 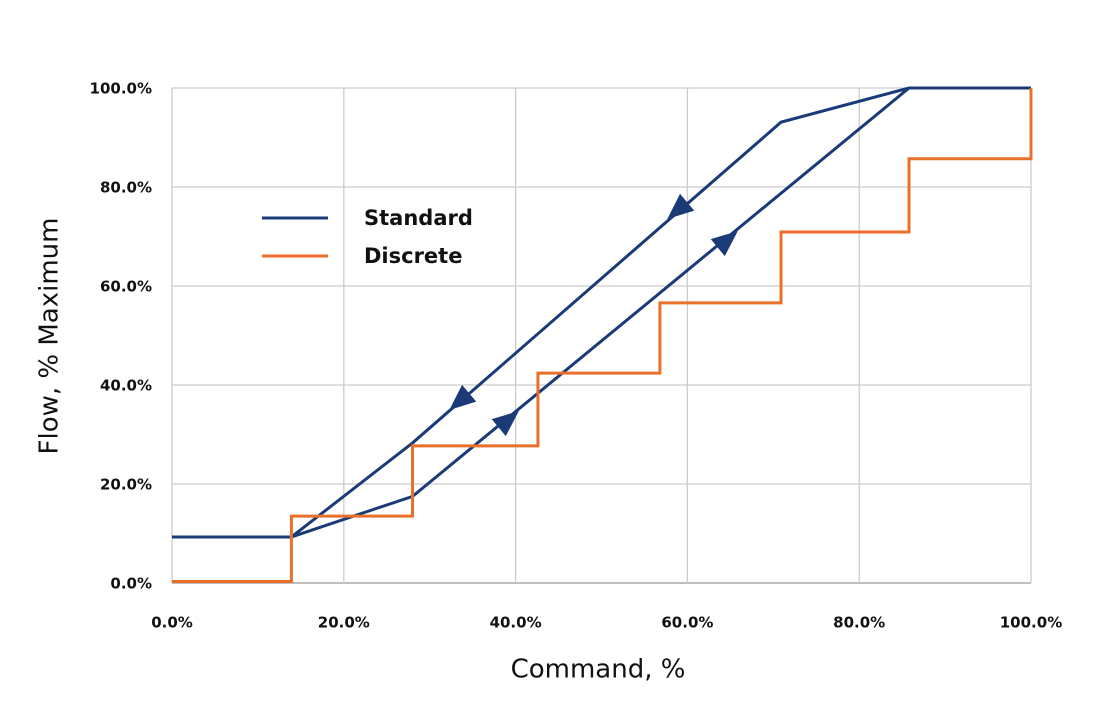 I want to click on y-tick-label: 60.0%, so click(x=126, y=287).